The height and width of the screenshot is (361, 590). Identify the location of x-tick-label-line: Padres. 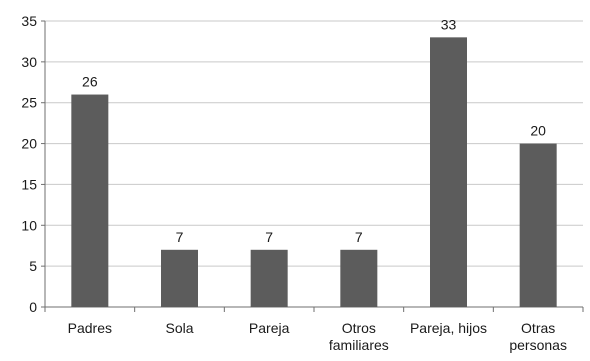
(90, 328).